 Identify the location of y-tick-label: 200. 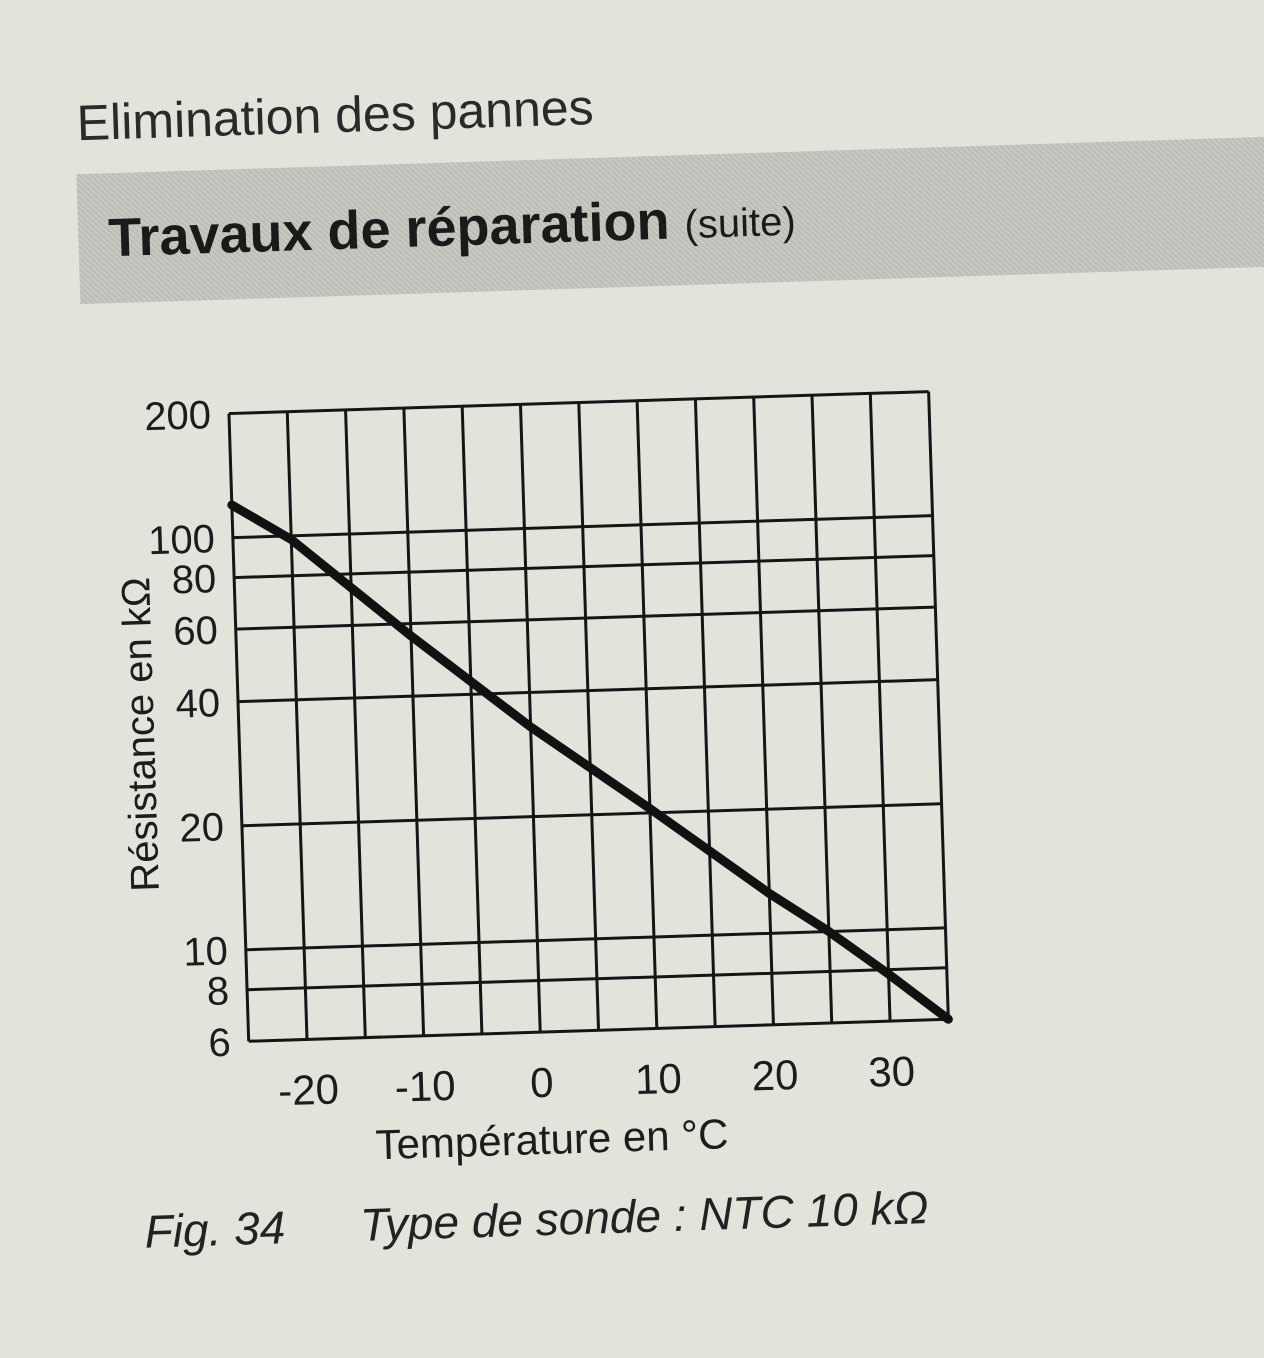
(178, 416).